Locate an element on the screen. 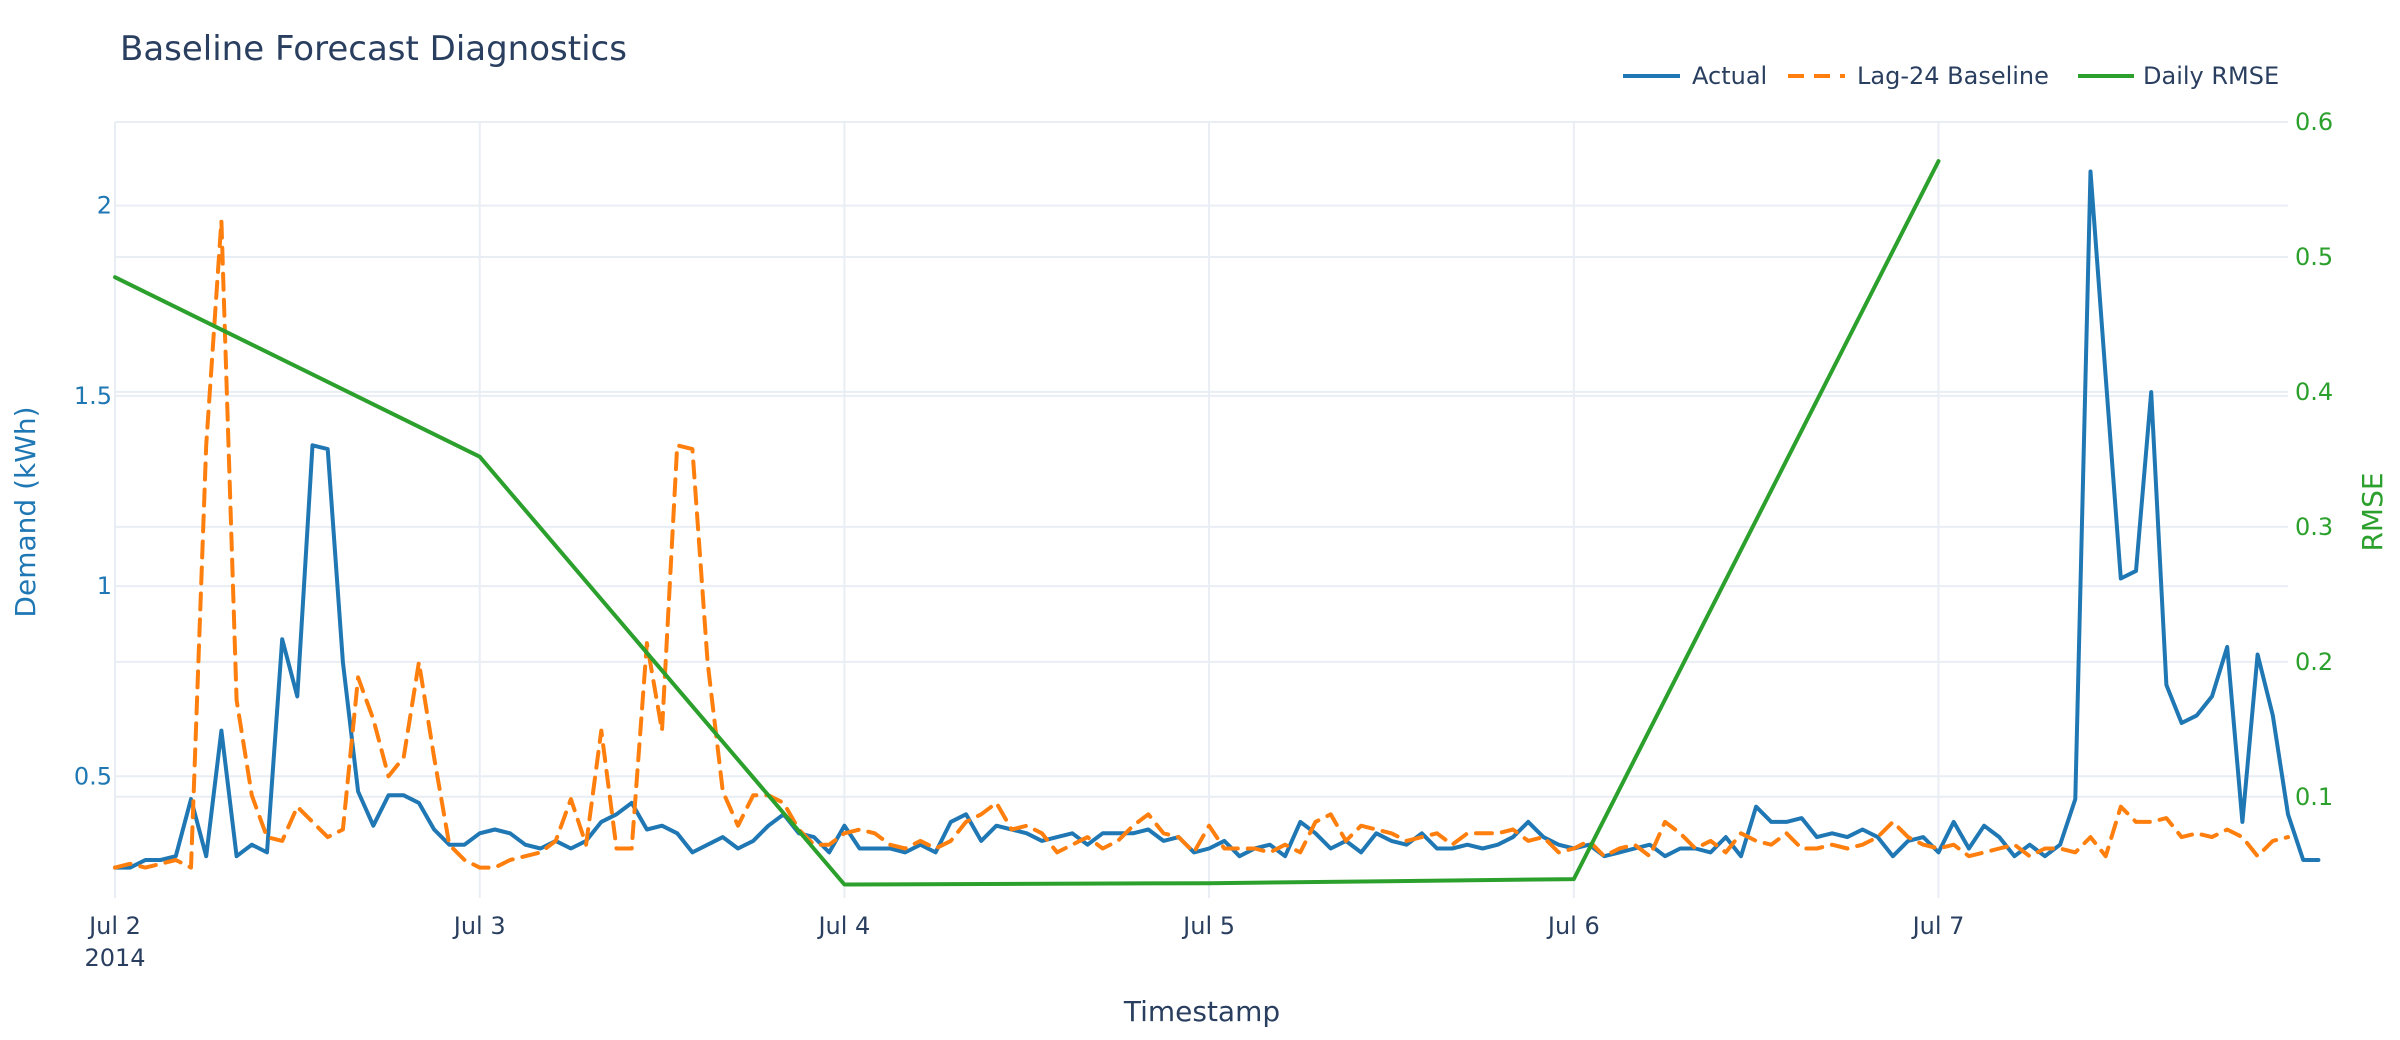 Image resolution: width=2400 pixels, height=1040 pixels. y-tick-label: 1 is located at coordinates (104, 586).